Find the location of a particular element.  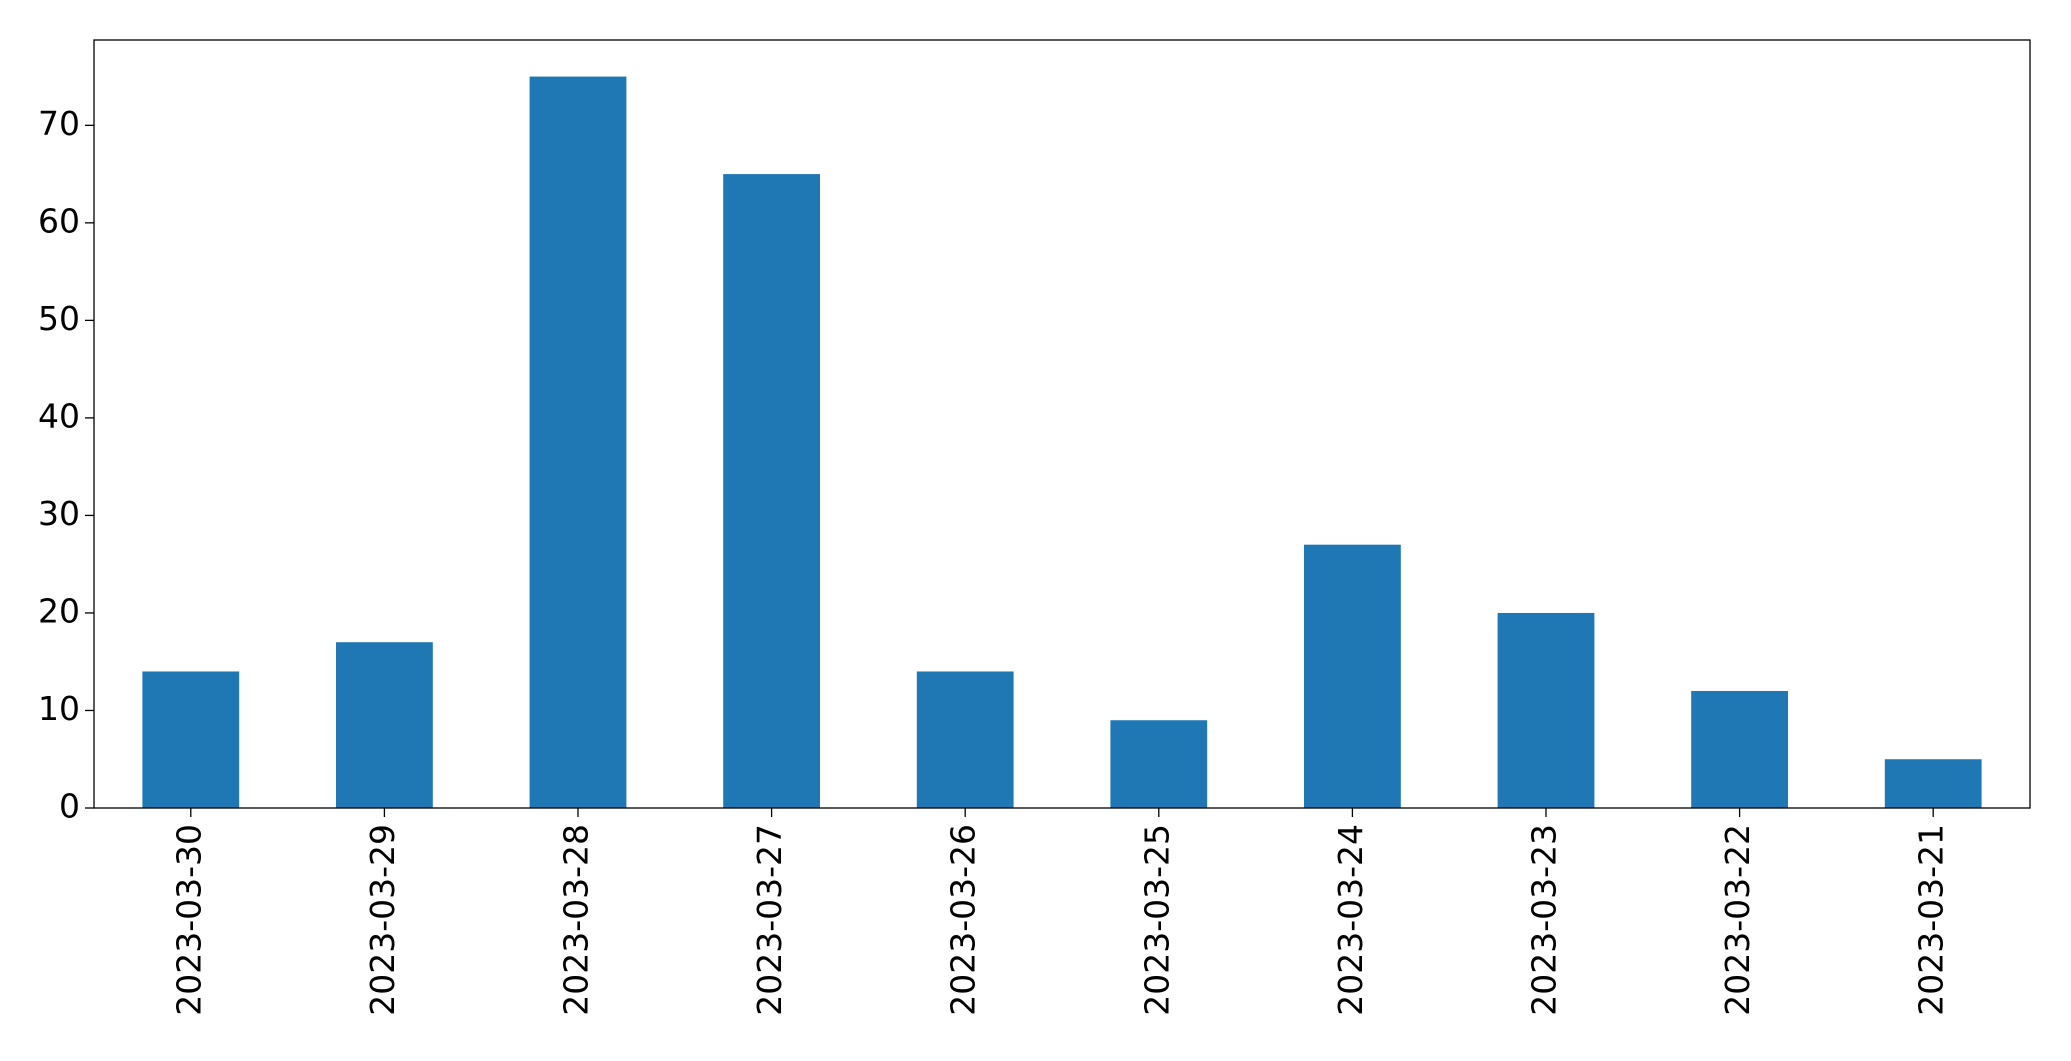

y-tick-label: 0 is located at coordinates (69, 806).